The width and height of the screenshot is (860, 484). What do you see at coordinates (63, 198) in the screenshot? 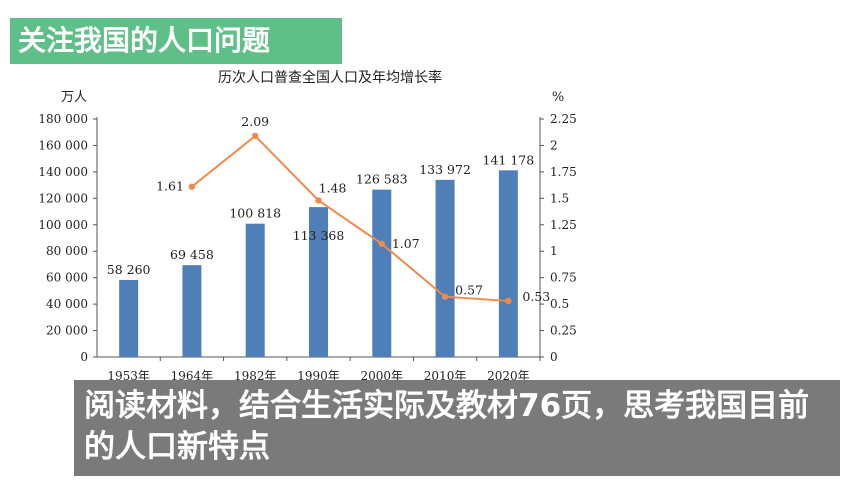
I see `y-left-tick-label: 120 000` at bounding box center [63, 198].